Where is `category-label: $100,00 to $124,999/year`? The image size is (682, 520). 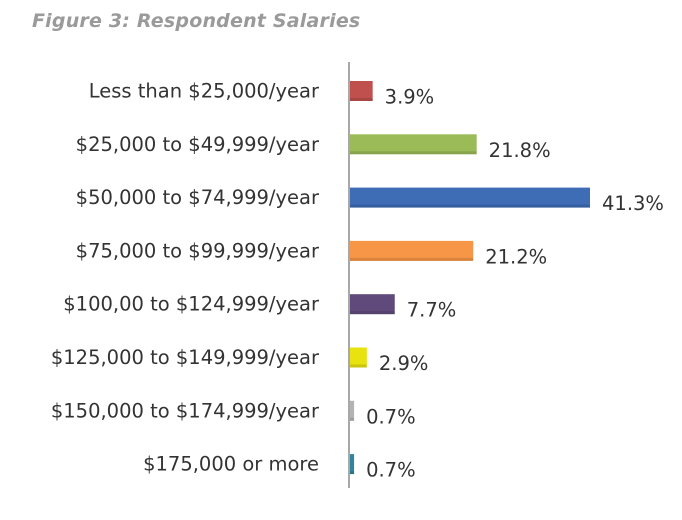 category-label: $100,00 to $124,999/year is located at coordinates (191, 304).